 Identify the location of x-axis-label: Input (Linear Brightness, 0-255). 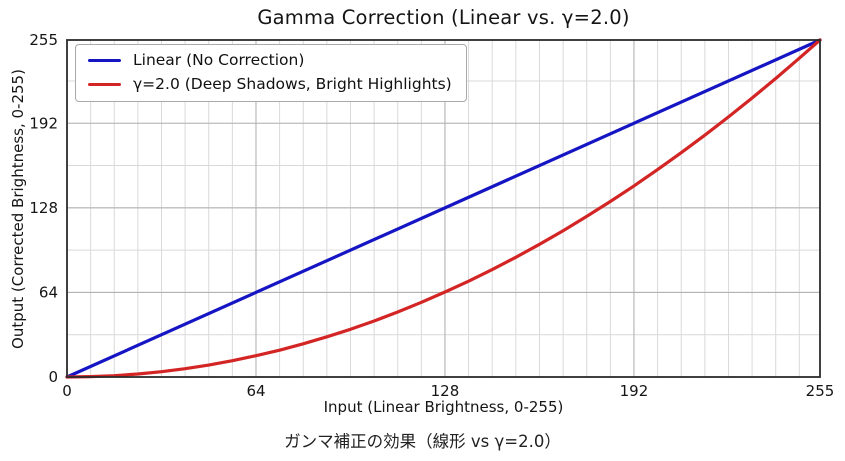
(443, 407).